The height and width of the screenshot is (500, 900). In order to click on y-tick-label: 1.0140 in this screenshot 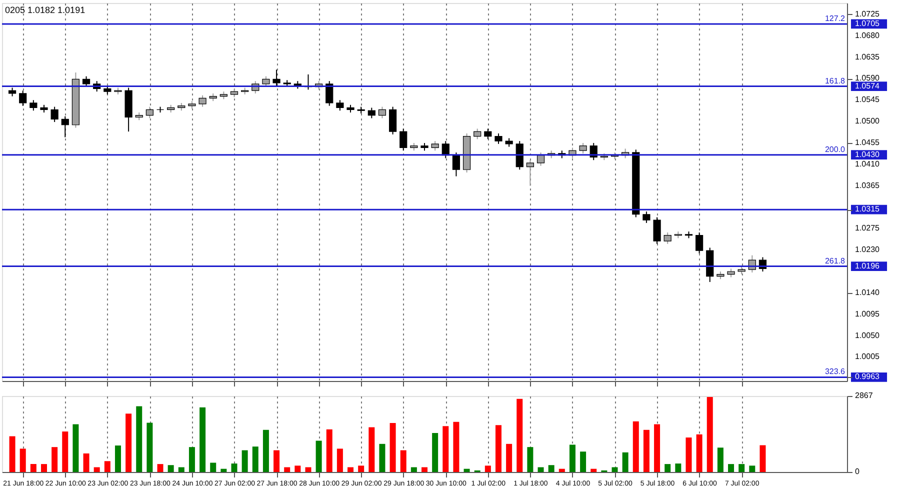, I will do `click(867, 292)`.